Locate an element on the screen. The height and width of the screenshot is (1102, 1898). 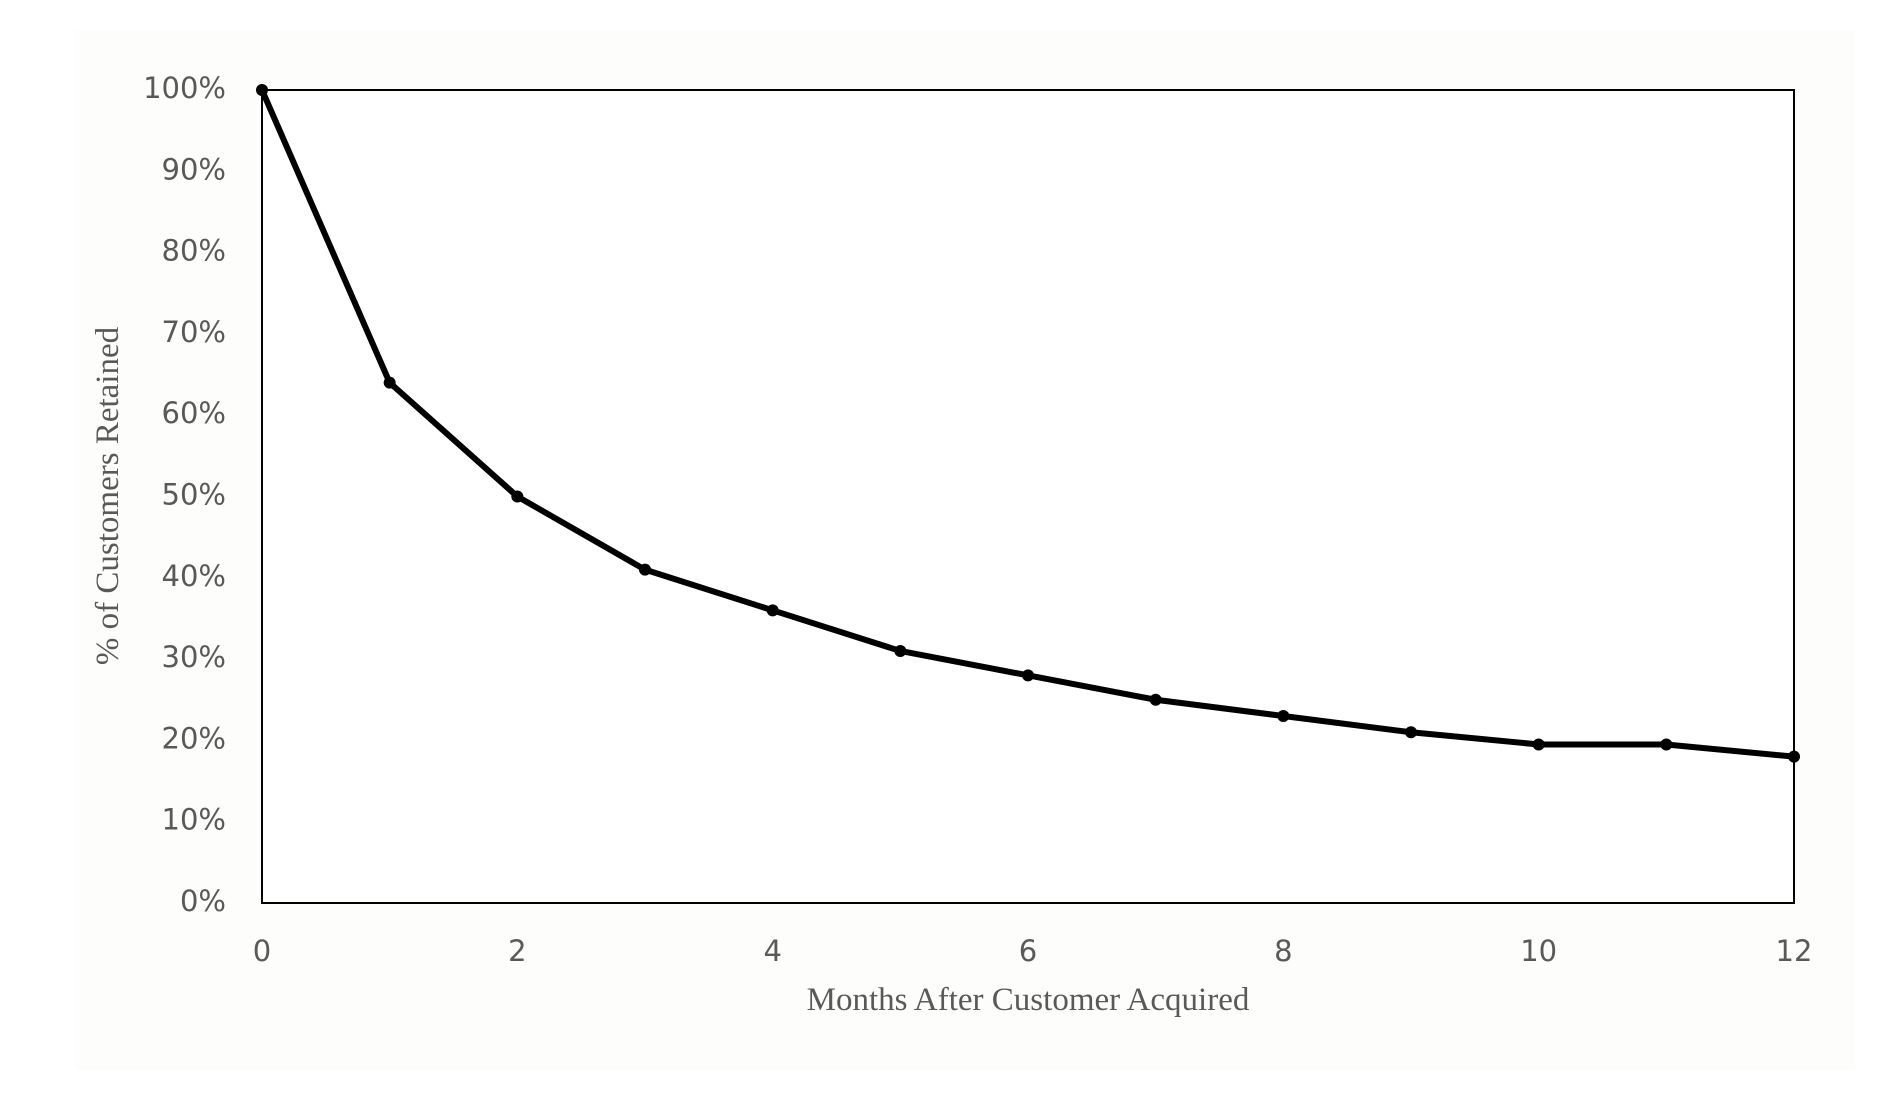
y-tick-label: 30% is located at coordinates (194, 657).